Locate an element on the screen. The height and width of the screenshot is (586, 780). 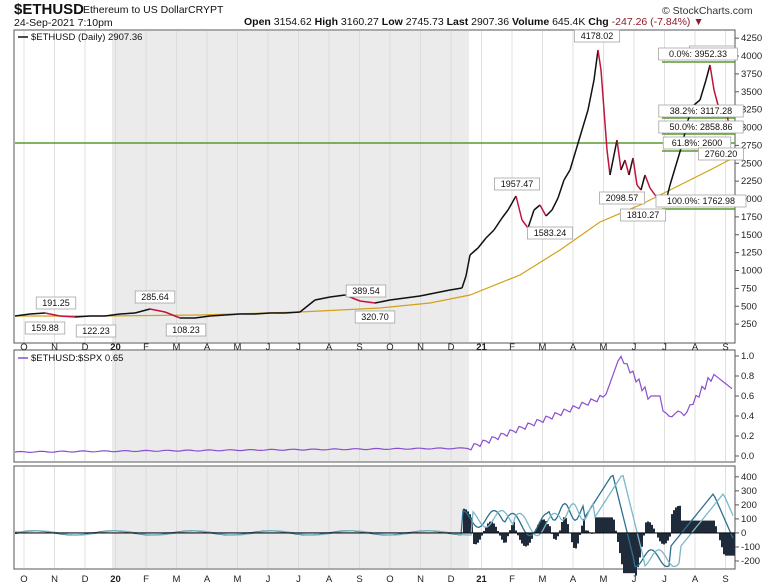
relative-legend: $ETHUSD:$SPX 0.65 is located at coordinates (70, 358).